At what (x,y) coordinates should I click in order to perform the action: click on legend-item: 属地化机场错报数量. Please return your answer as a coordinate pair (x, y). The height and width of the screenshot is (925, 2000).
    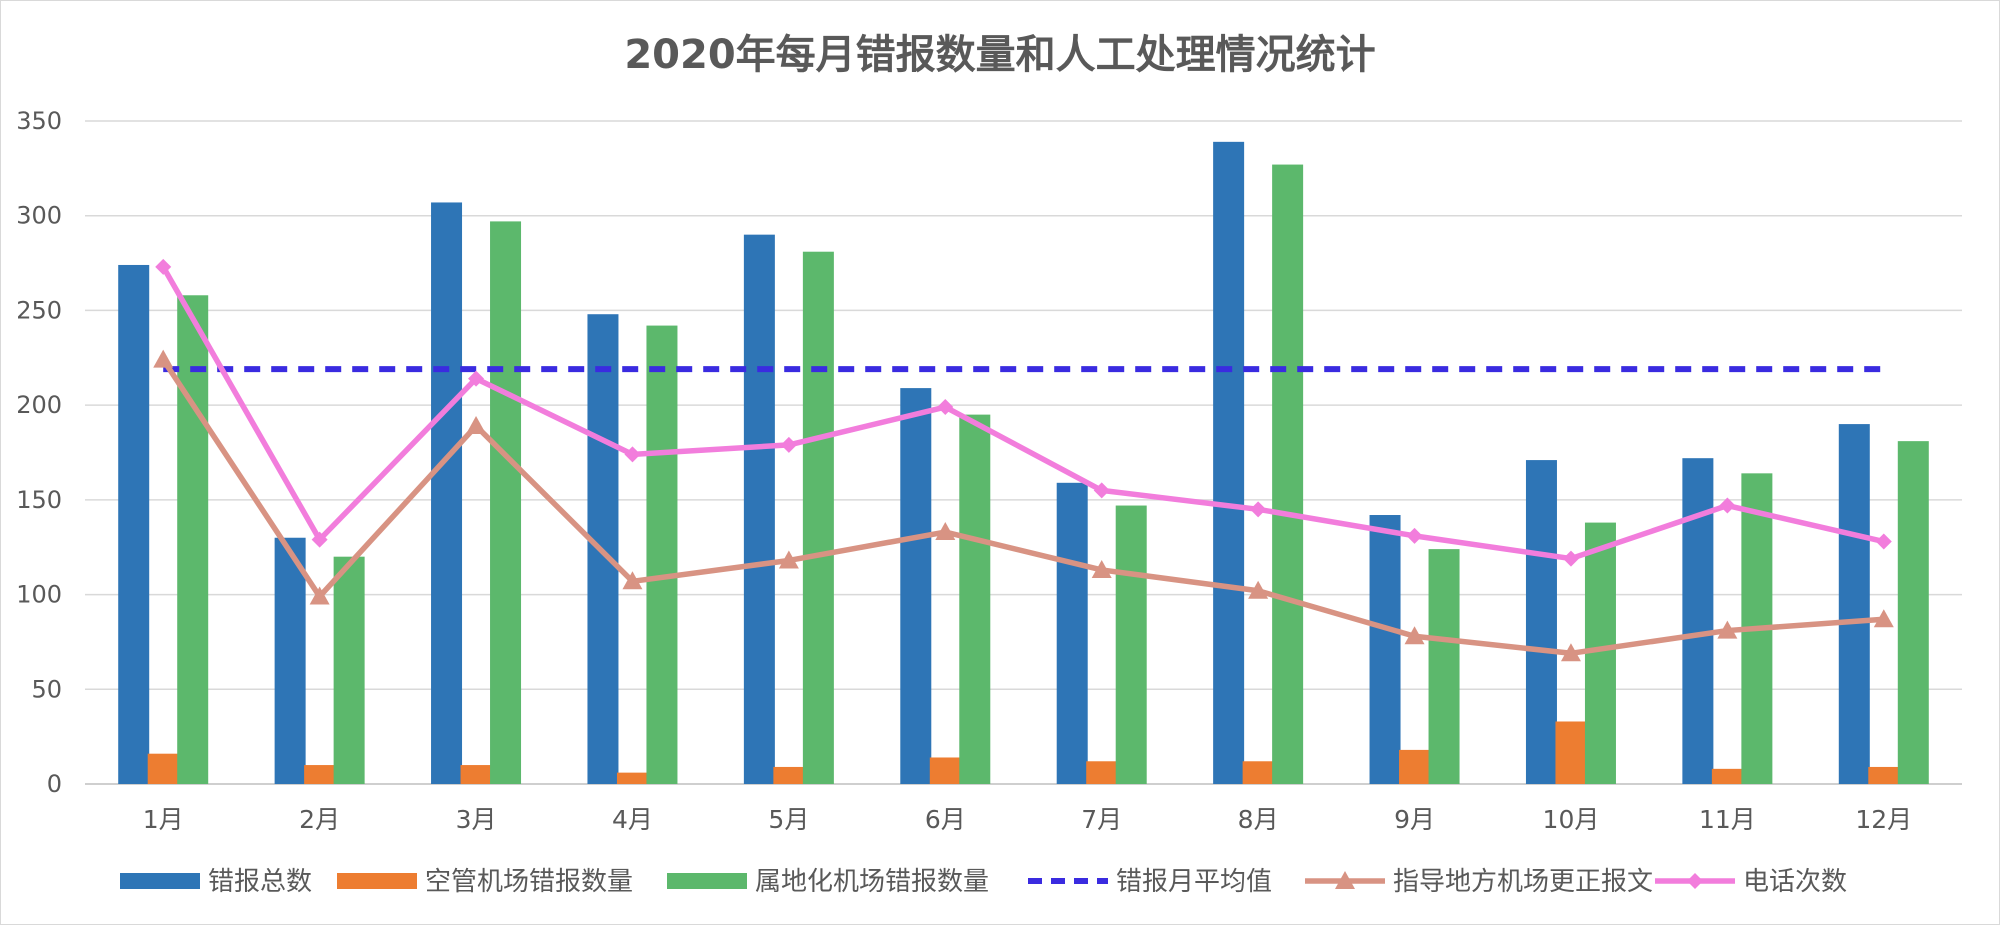
    Looking at the image, I should click on (828, 882).